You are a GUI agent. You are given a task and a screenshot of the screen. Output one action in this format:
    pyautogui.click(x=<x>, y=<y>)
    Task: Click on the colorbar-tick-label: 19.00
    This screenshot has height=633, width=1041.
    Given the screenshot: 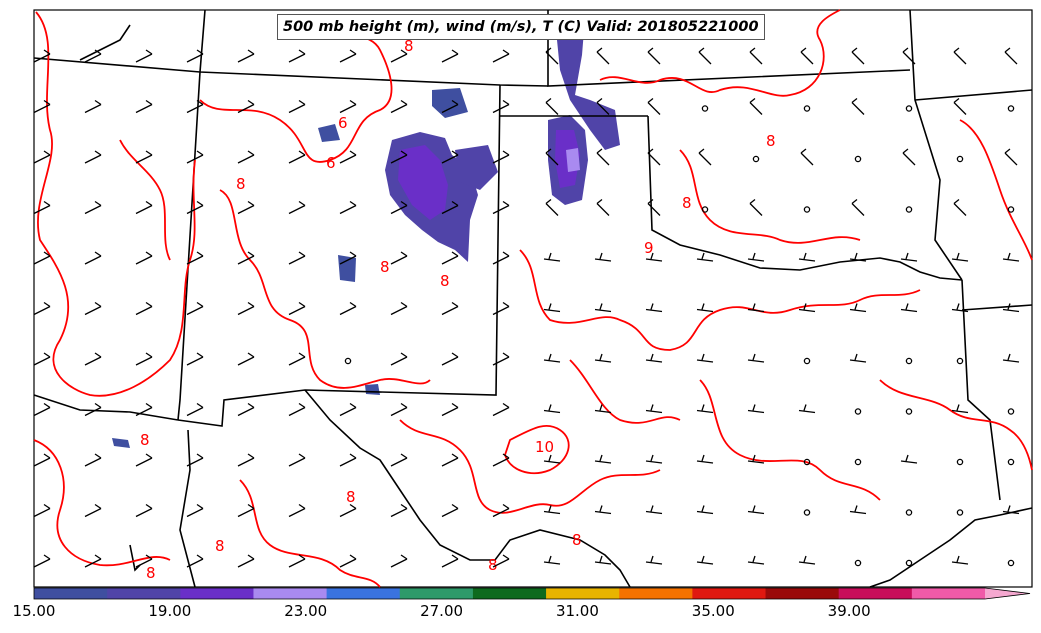 What is the action you would take?
    pyautogui.click(x=170, y=611)
    